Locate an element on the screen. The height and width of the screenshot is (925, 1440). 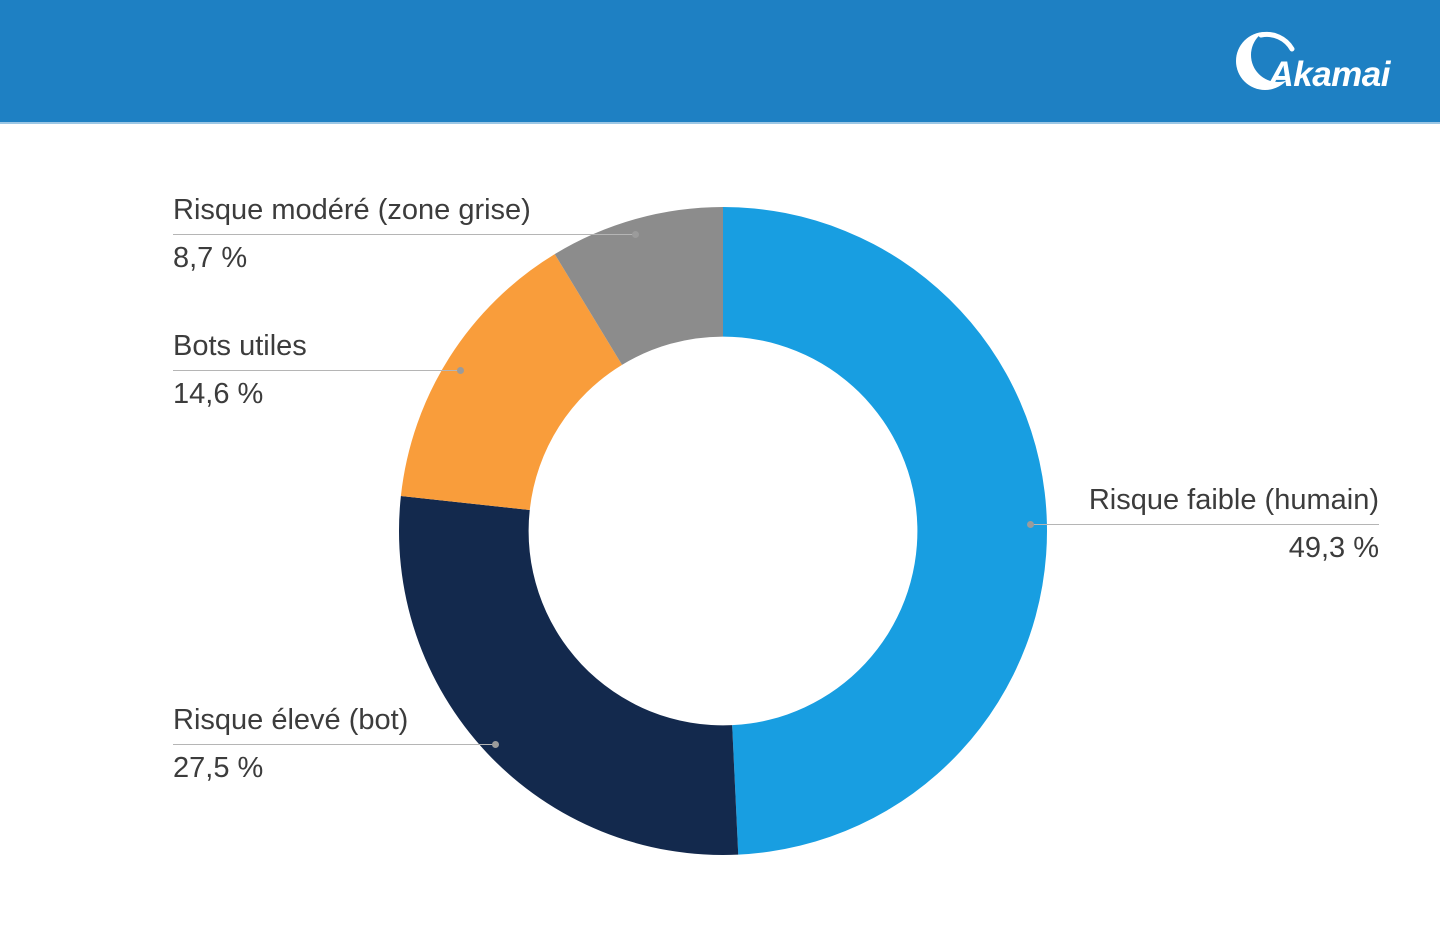
callout-risque-eleve: Risque élevé (bot) 27,5 % is located at coordinates (336, 744).